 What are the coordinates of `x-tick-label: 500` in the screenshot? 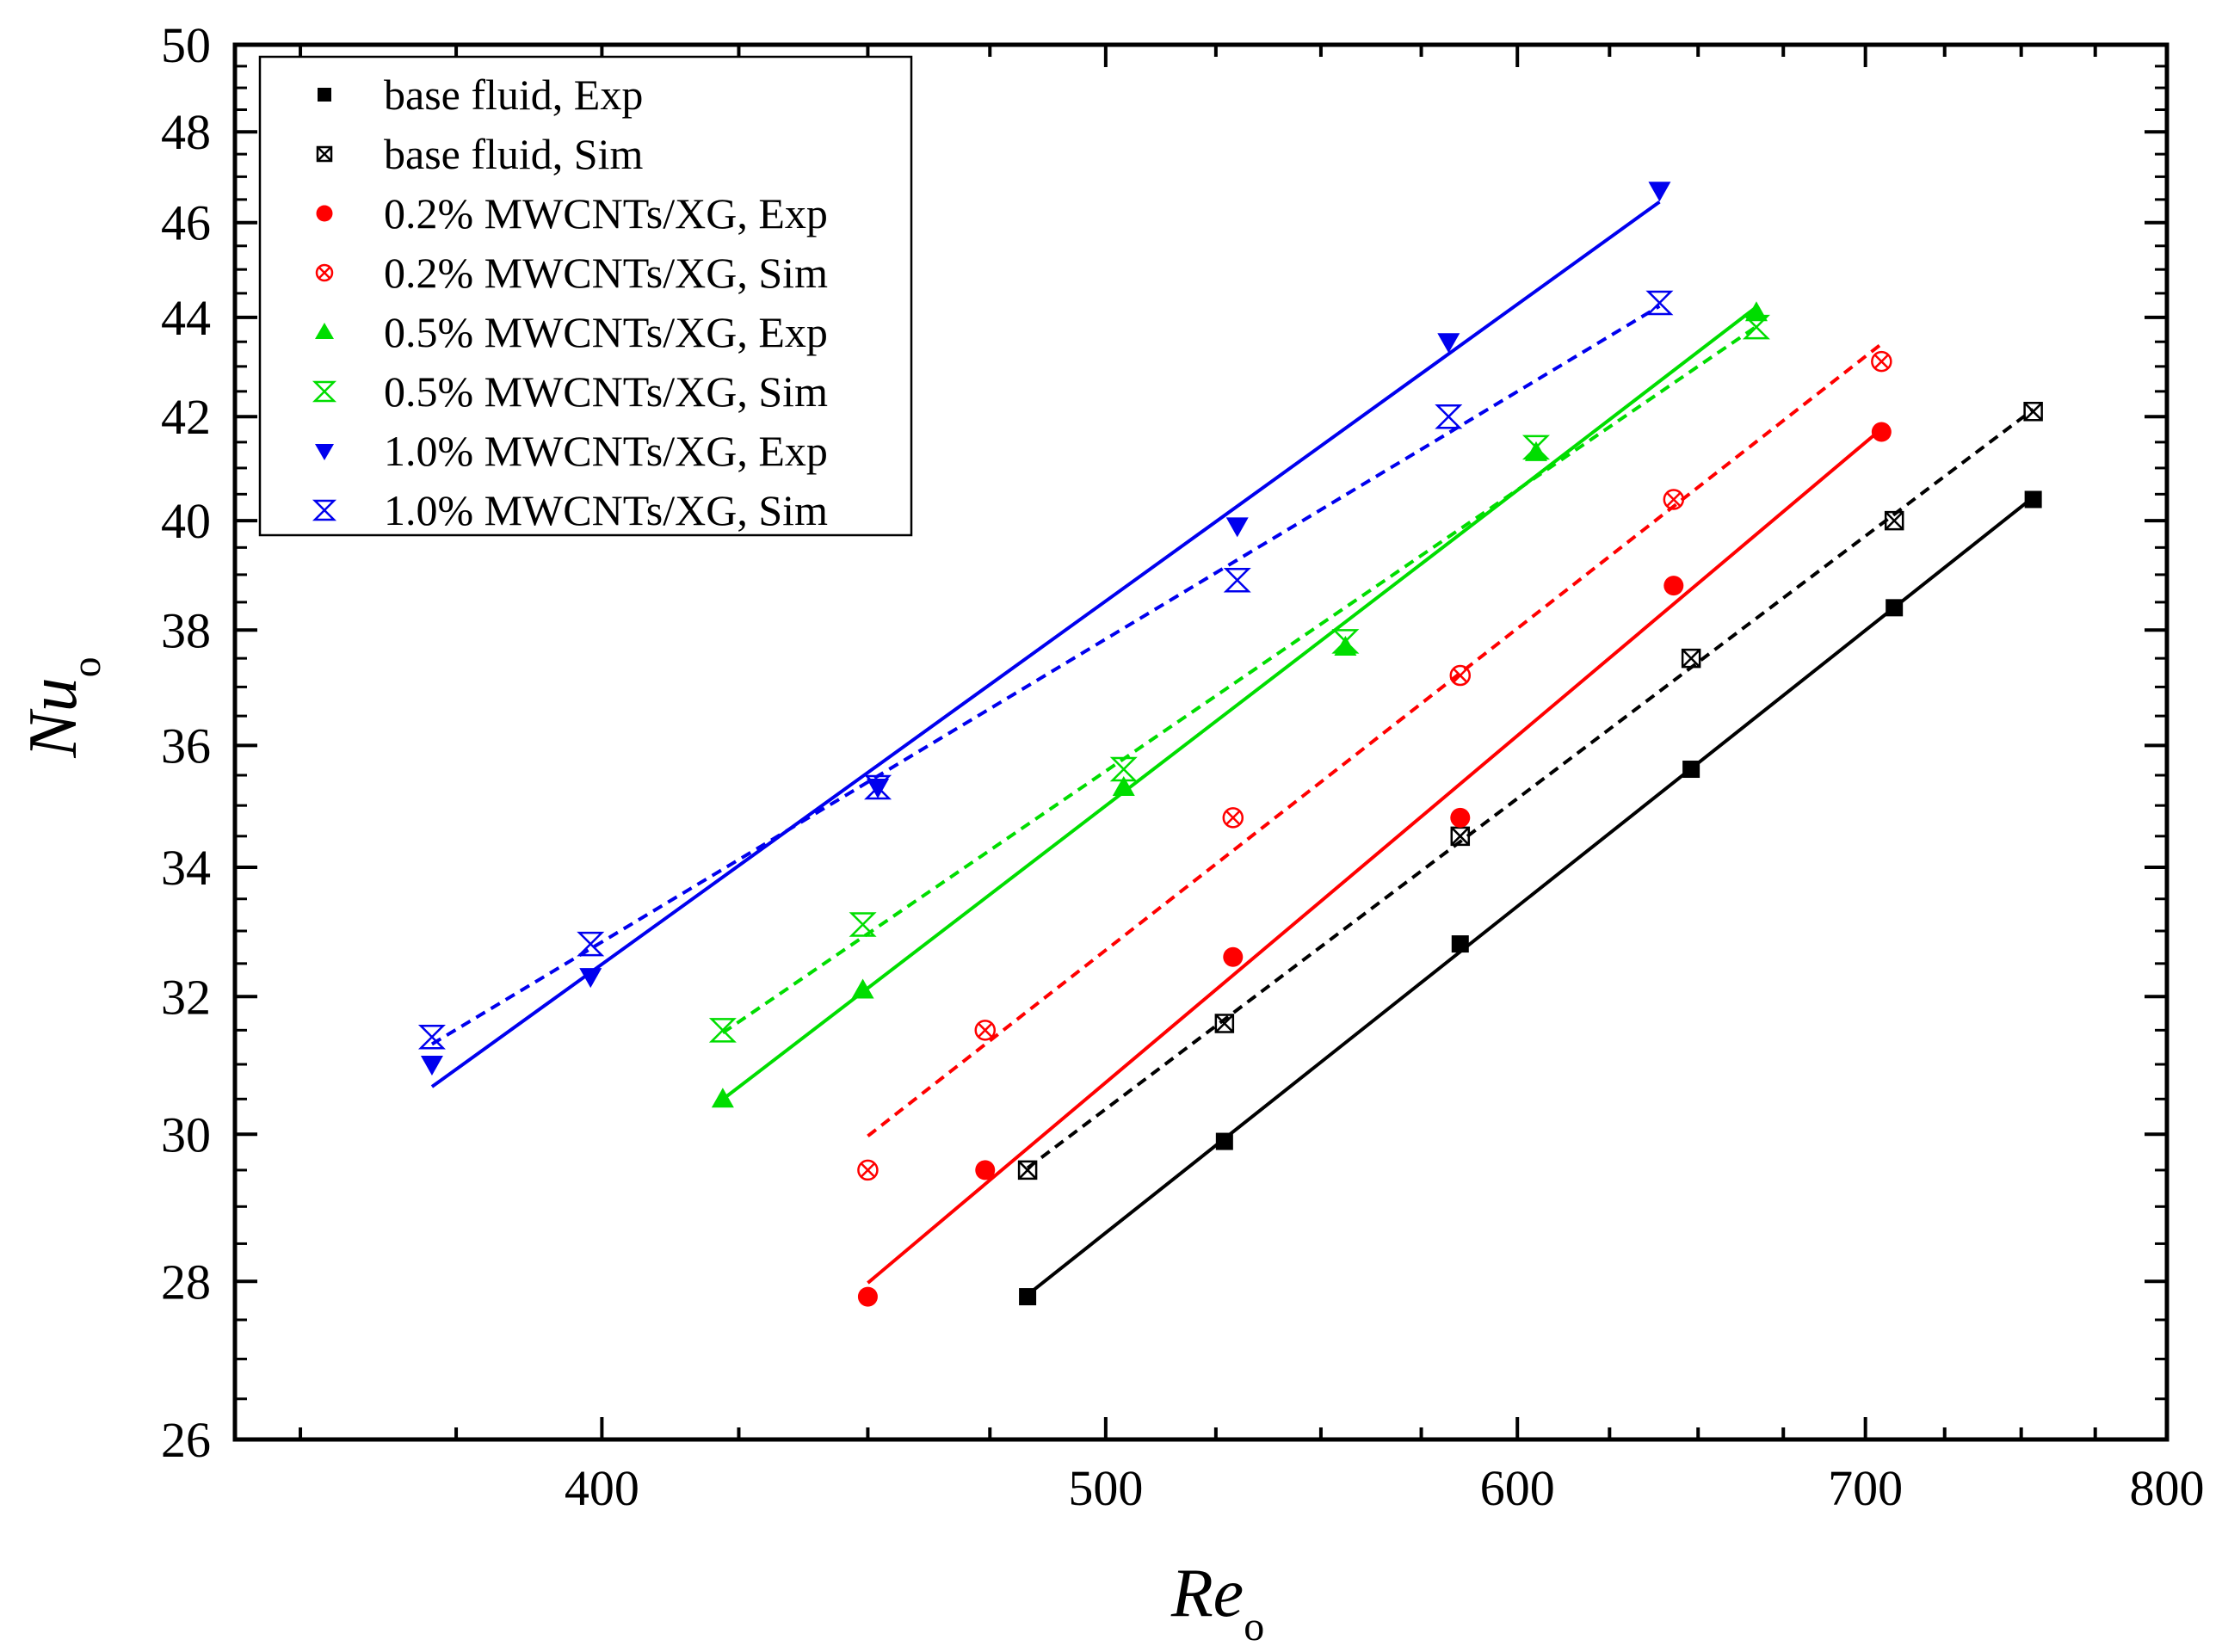 It's located at (1105, 1488).